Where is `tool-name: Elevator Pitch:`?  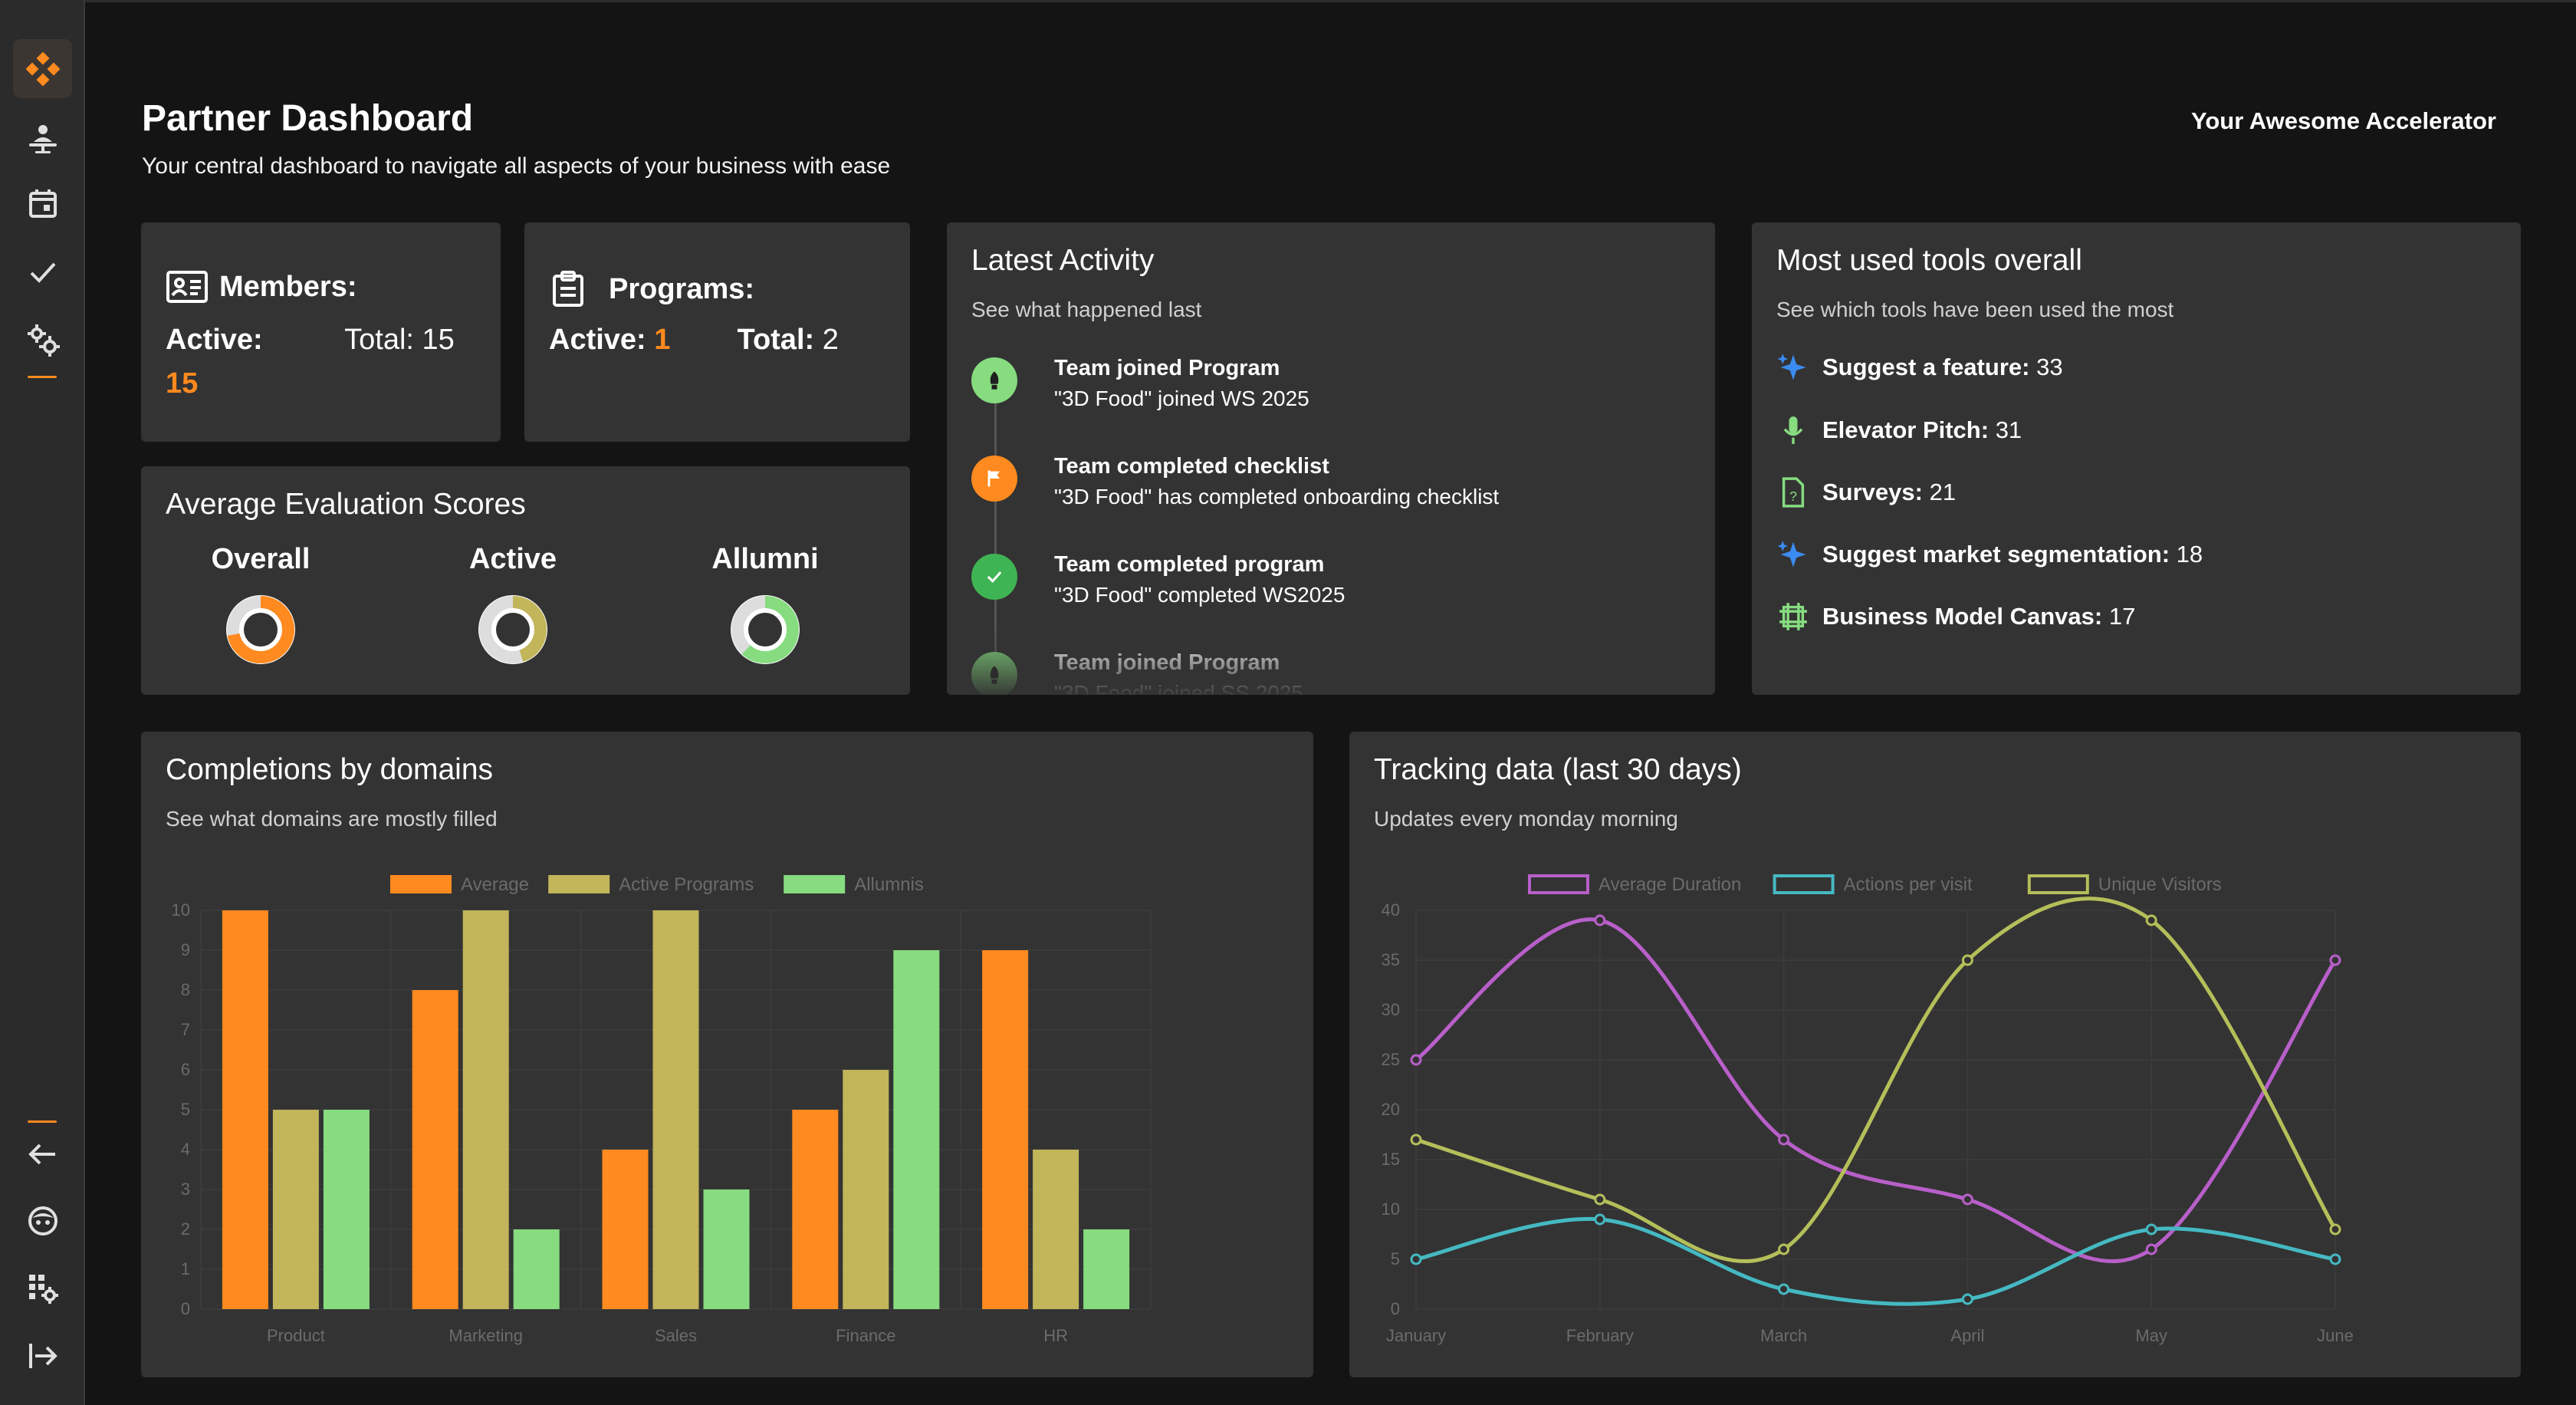
tool-name: Elevator Pitch: is located at coordinates (1906, 430).